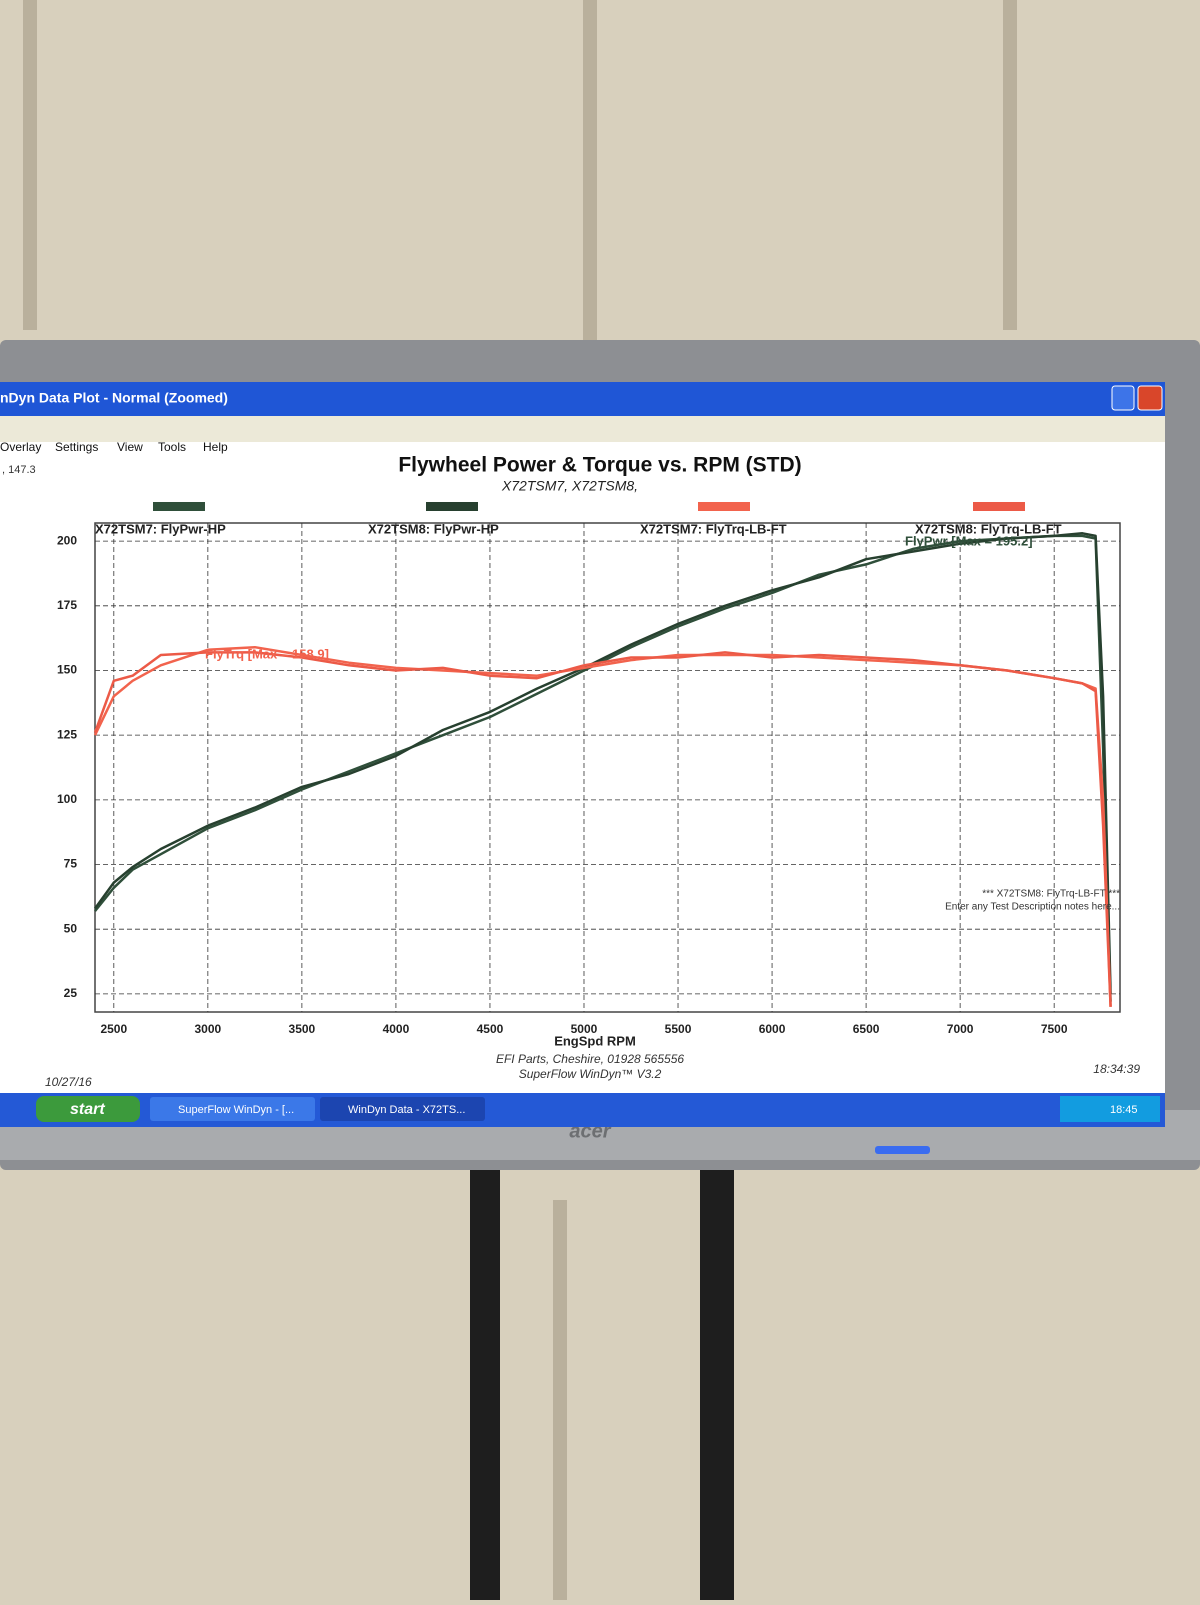 The image size is (1200, 1605). I want to click on footer-line: SuperFlow WinDyn™ V3.2, so click(590, 1074).